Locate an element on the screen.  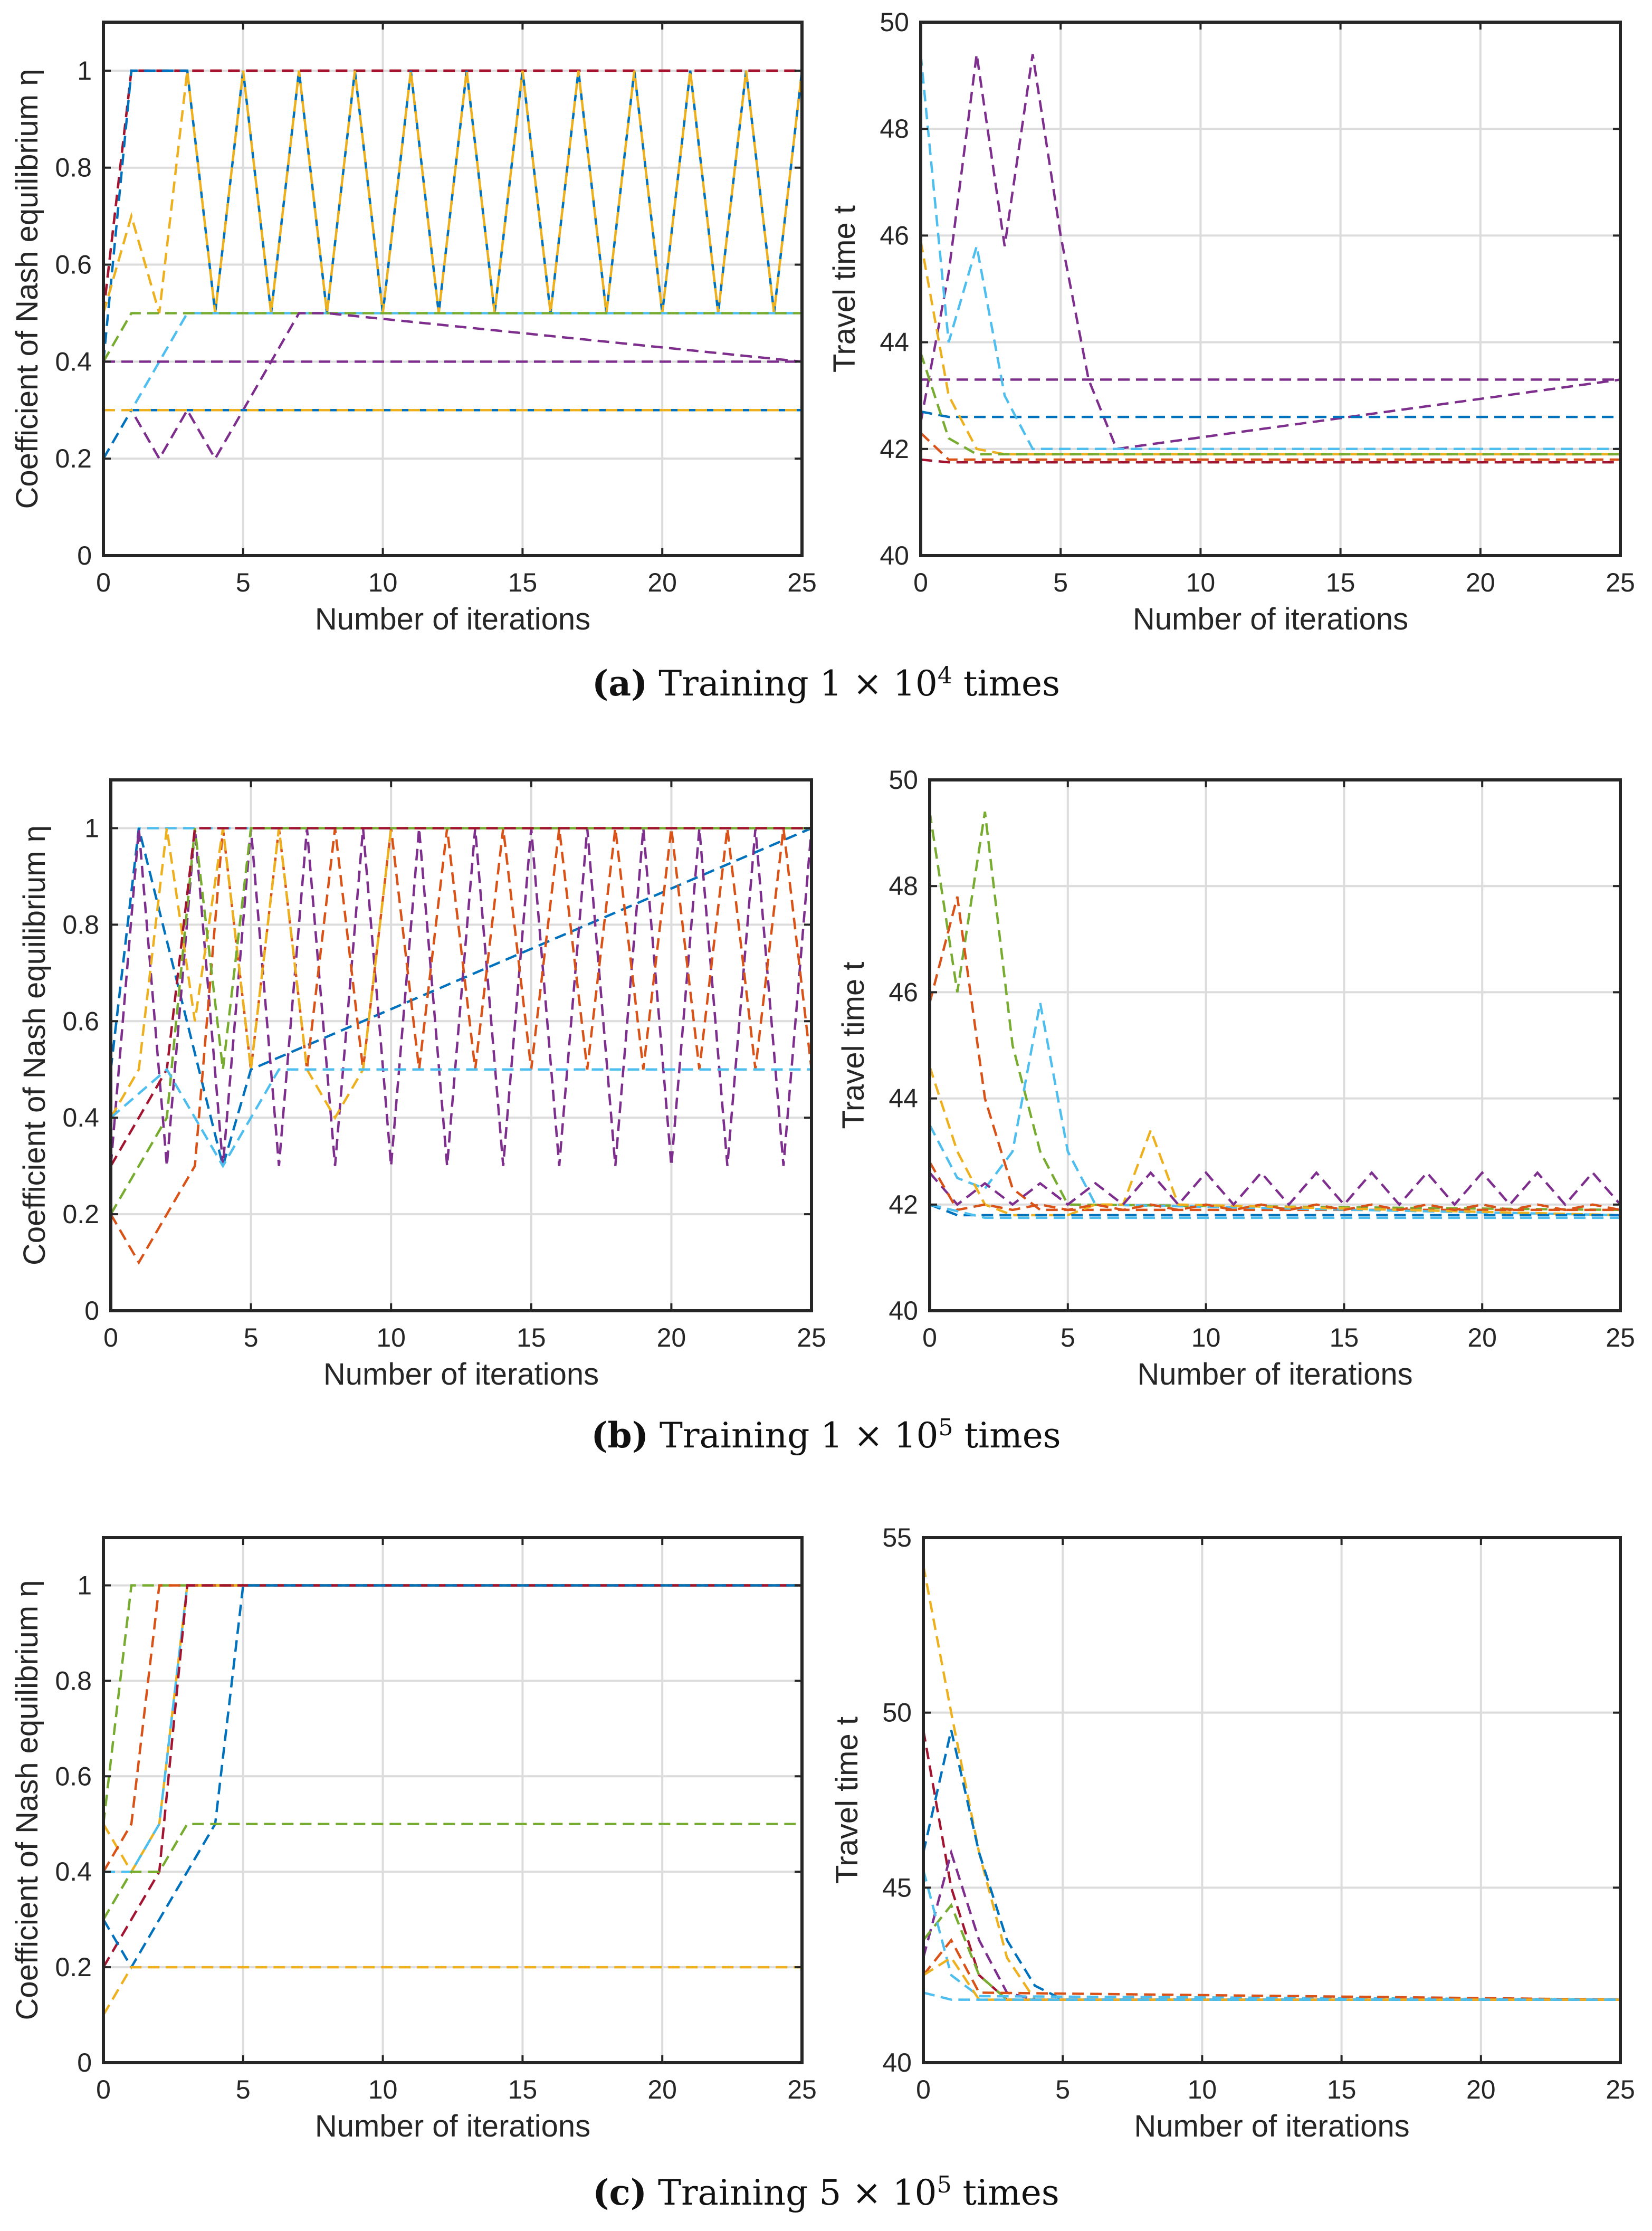
y-tick-label: 0.4 is located at coordinates (80, 1117).